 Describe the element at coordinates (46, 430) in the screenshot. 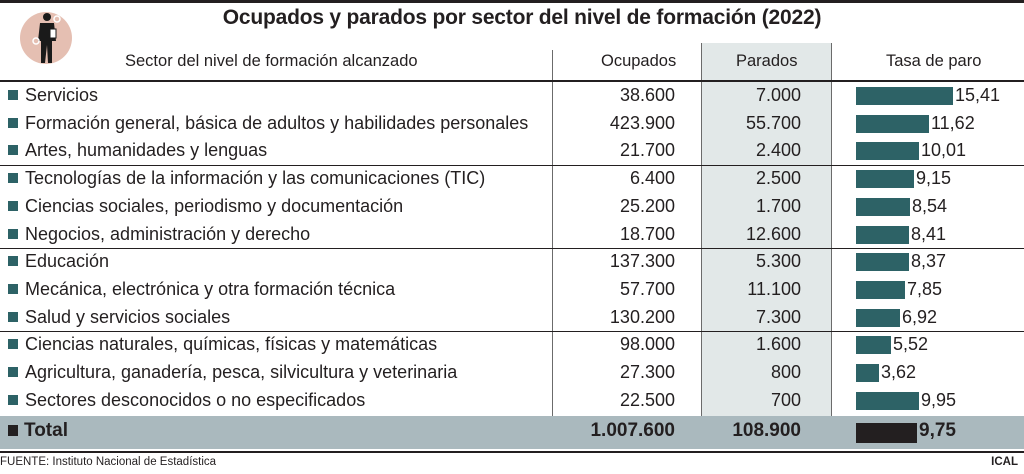

I see `total-label-text: Total` at that location.